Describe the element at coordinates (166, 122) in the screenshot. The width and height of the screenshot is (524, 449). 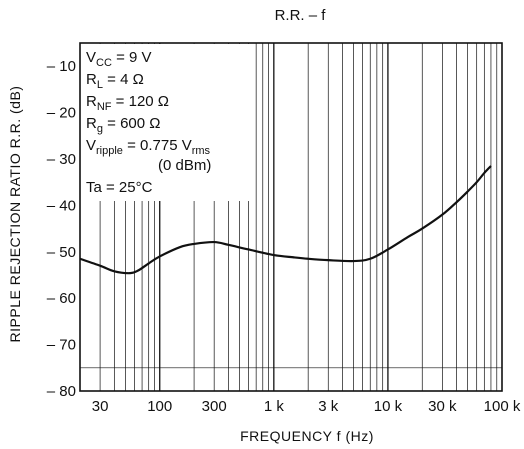
I see `conditions-box-background` at that location.